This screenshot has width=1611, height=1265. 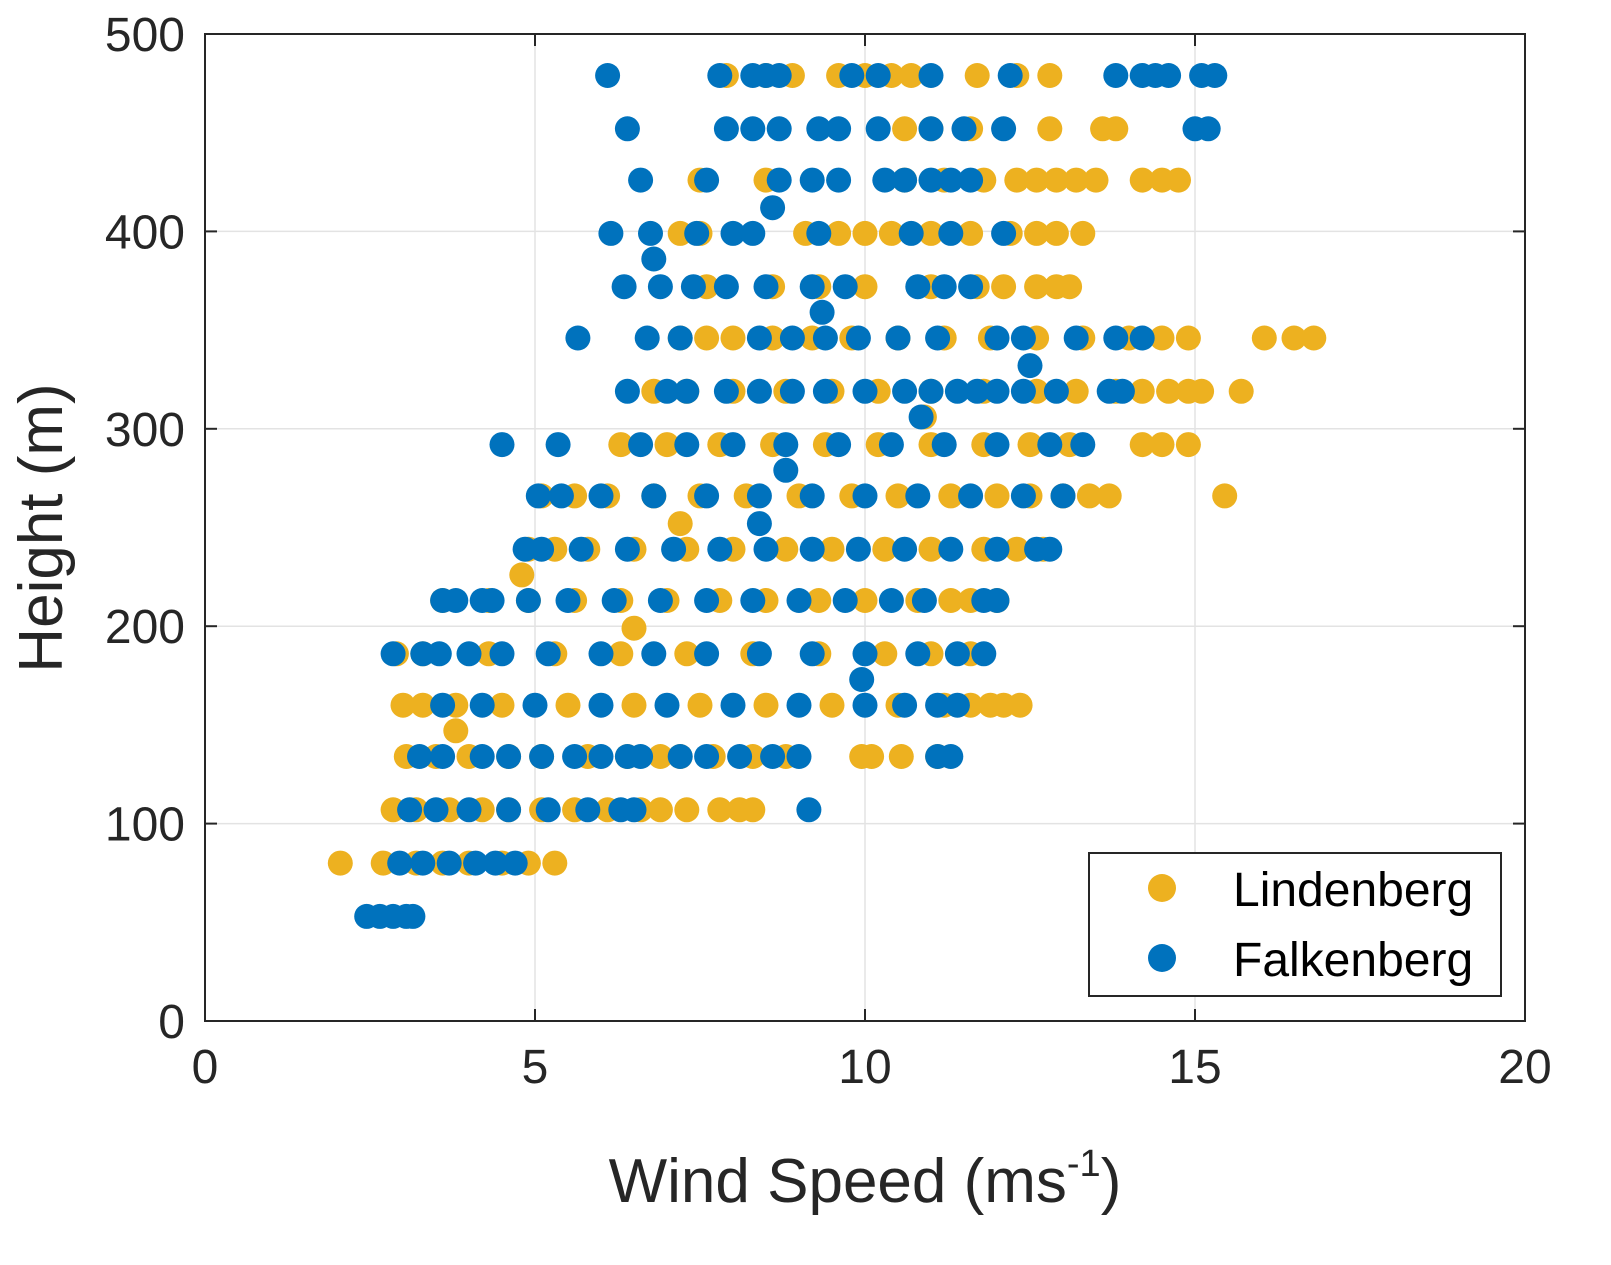 What do you see at coordinates (1353, 960) in the screenshot?
I see `legend-label-falkenberg: Falkenberg` at bounding box center [1353, 960].